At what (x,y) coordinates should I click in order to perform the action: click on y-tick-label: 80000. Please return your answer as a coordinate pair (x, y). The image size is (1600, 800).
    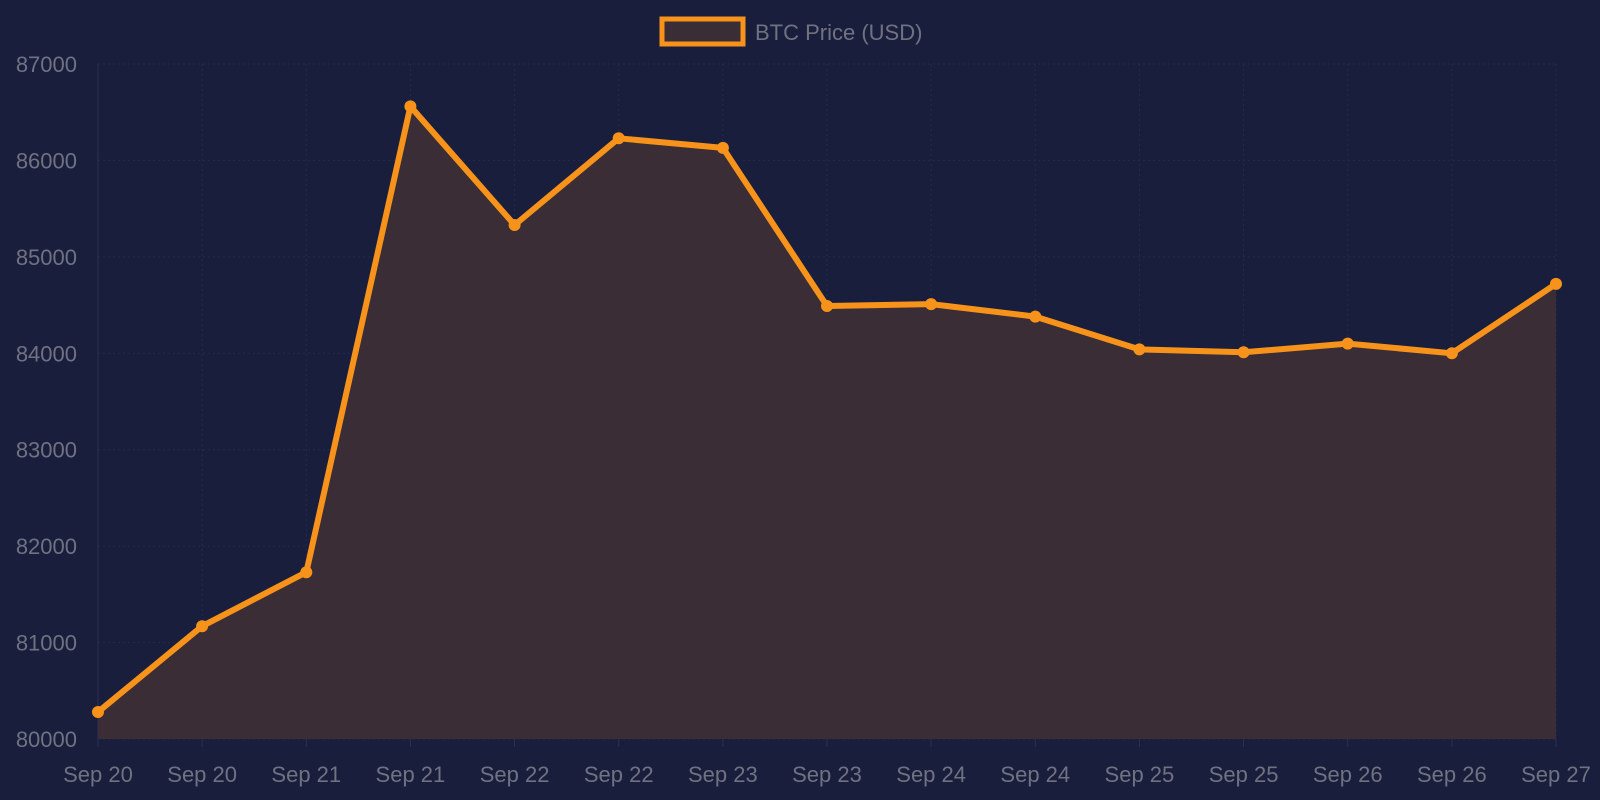
    Looking at the image, I should click on (46, 739).